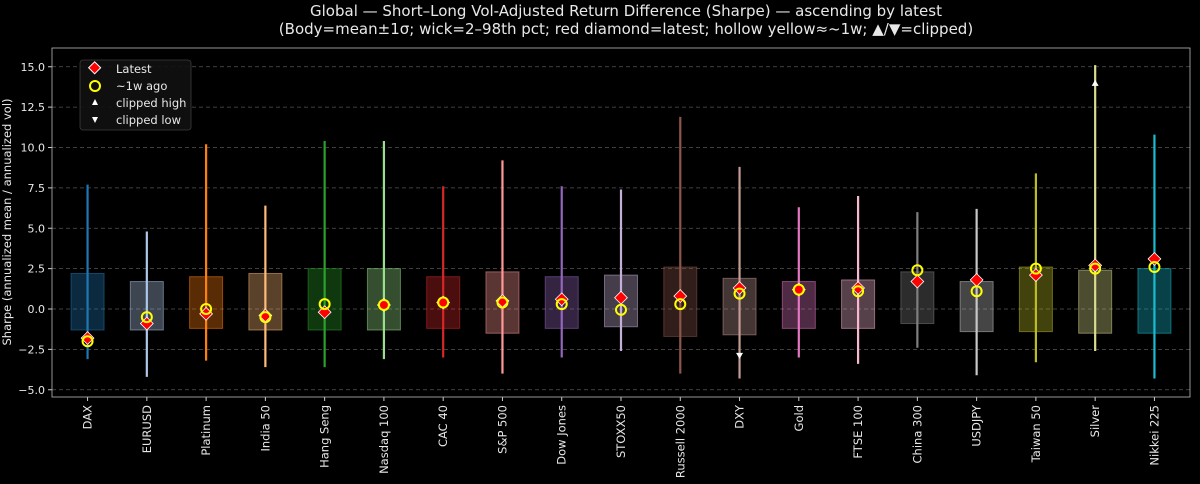 The width and height of the screenshot is (1200, 484). What do you see at coordinates (87, 341) in the screenshot?
I see `week-ago-marker-DAX` at bounding box center [87, 341].